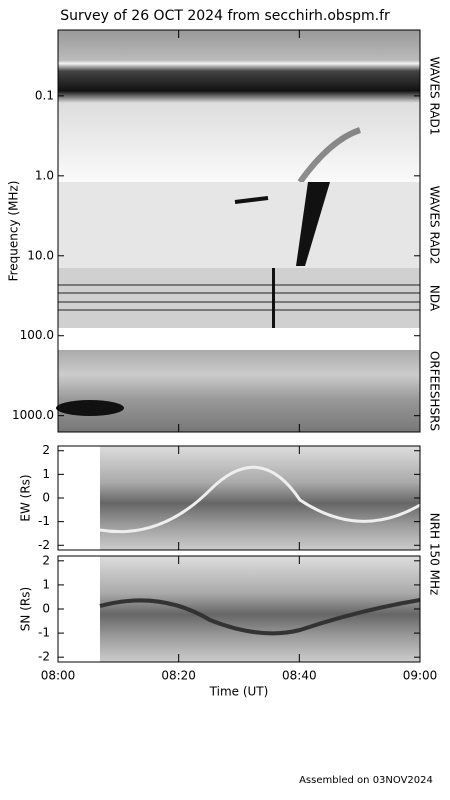 The height and width of the screenshot is (800, 450). Describe the element at coordinates (26, 497) in the screenshot. I see `y-axis-label: EW (Rs)` at that location.